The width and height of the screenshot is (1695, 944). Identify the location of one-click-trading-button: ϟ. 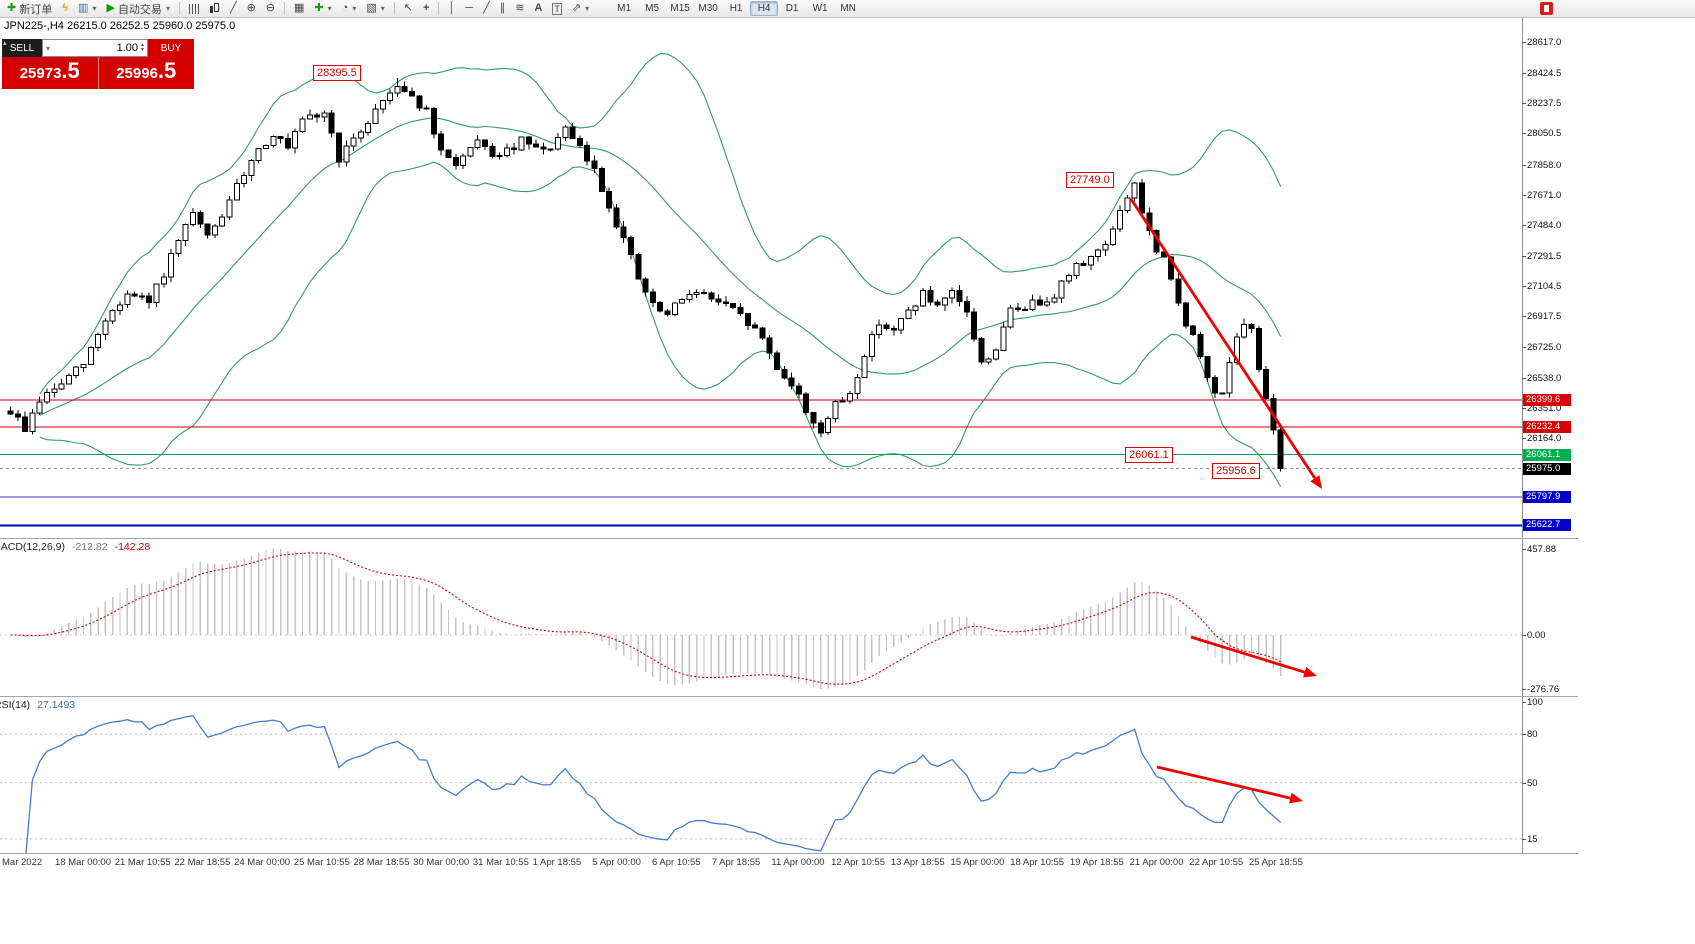
(65, 8).